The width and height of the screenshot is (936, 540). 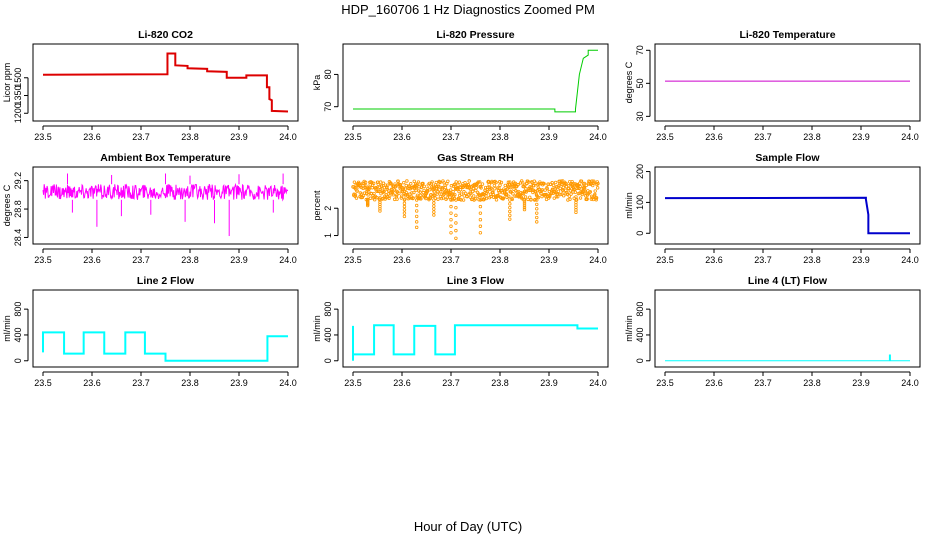 What do you see at coordinates (640, 171) in the screenshot?
I see `y-tick-label: 200` at bounding box center [640, 171].